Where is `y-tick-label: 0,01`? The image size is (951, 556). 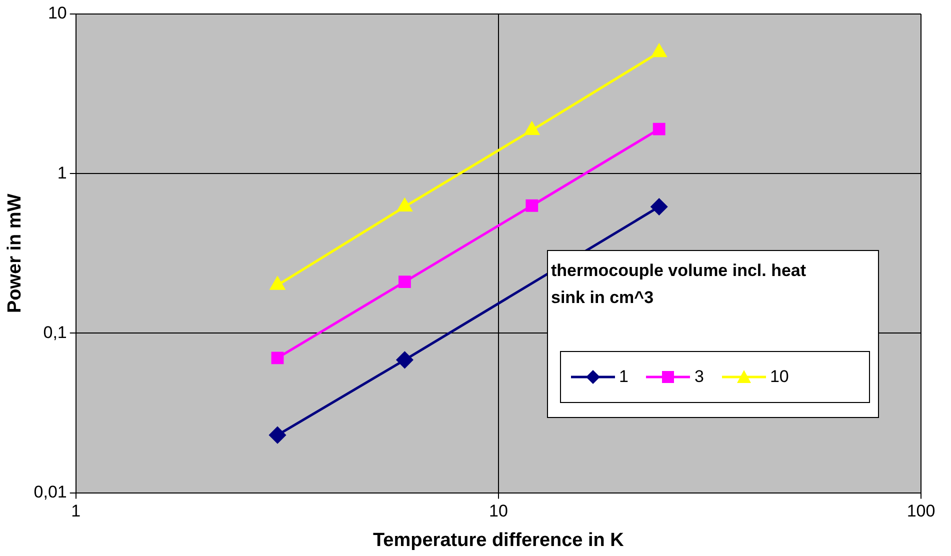
y-tick-label: 0,01 is located at coordinates (50, 492).